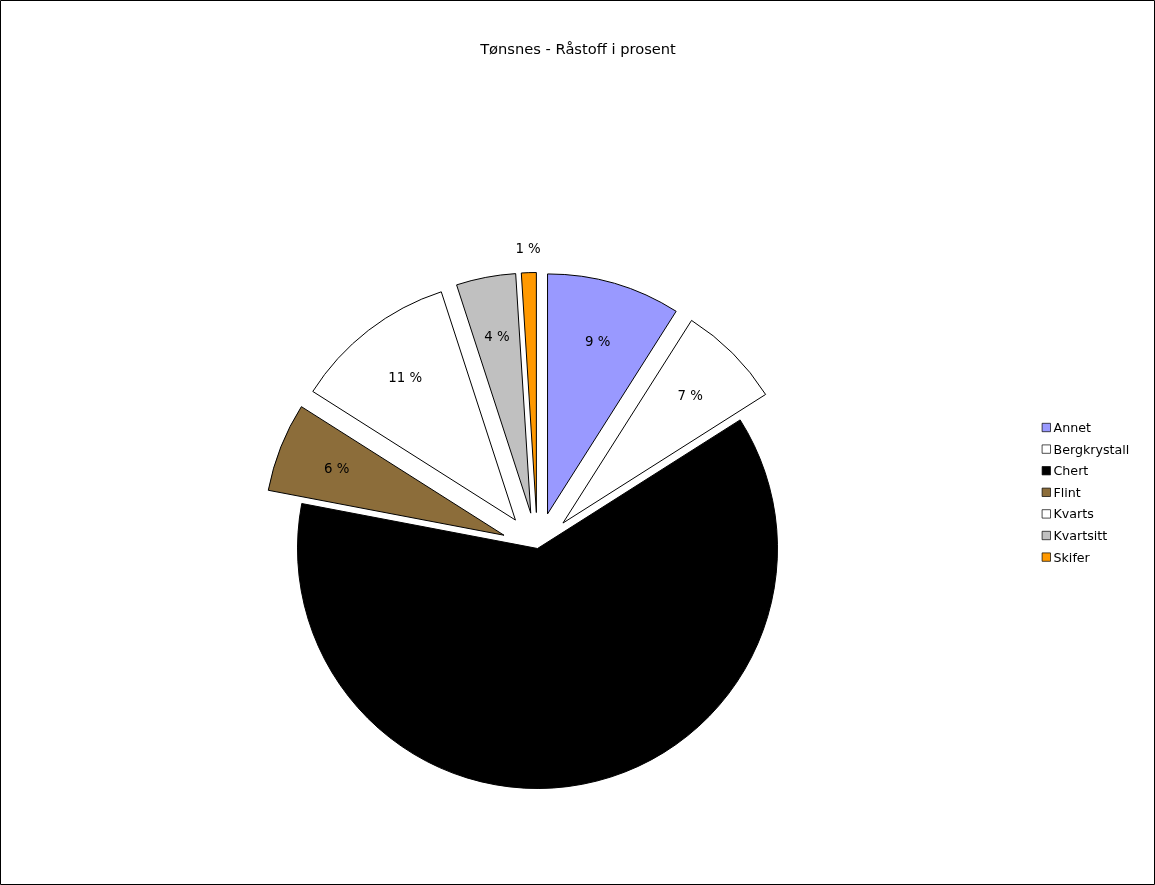 Image resolution: width=1155 pixels, height=885 pixels. Describe the element at coordinates (598, 341) in the screenshot. I see `data-label: 9 %` at that location.